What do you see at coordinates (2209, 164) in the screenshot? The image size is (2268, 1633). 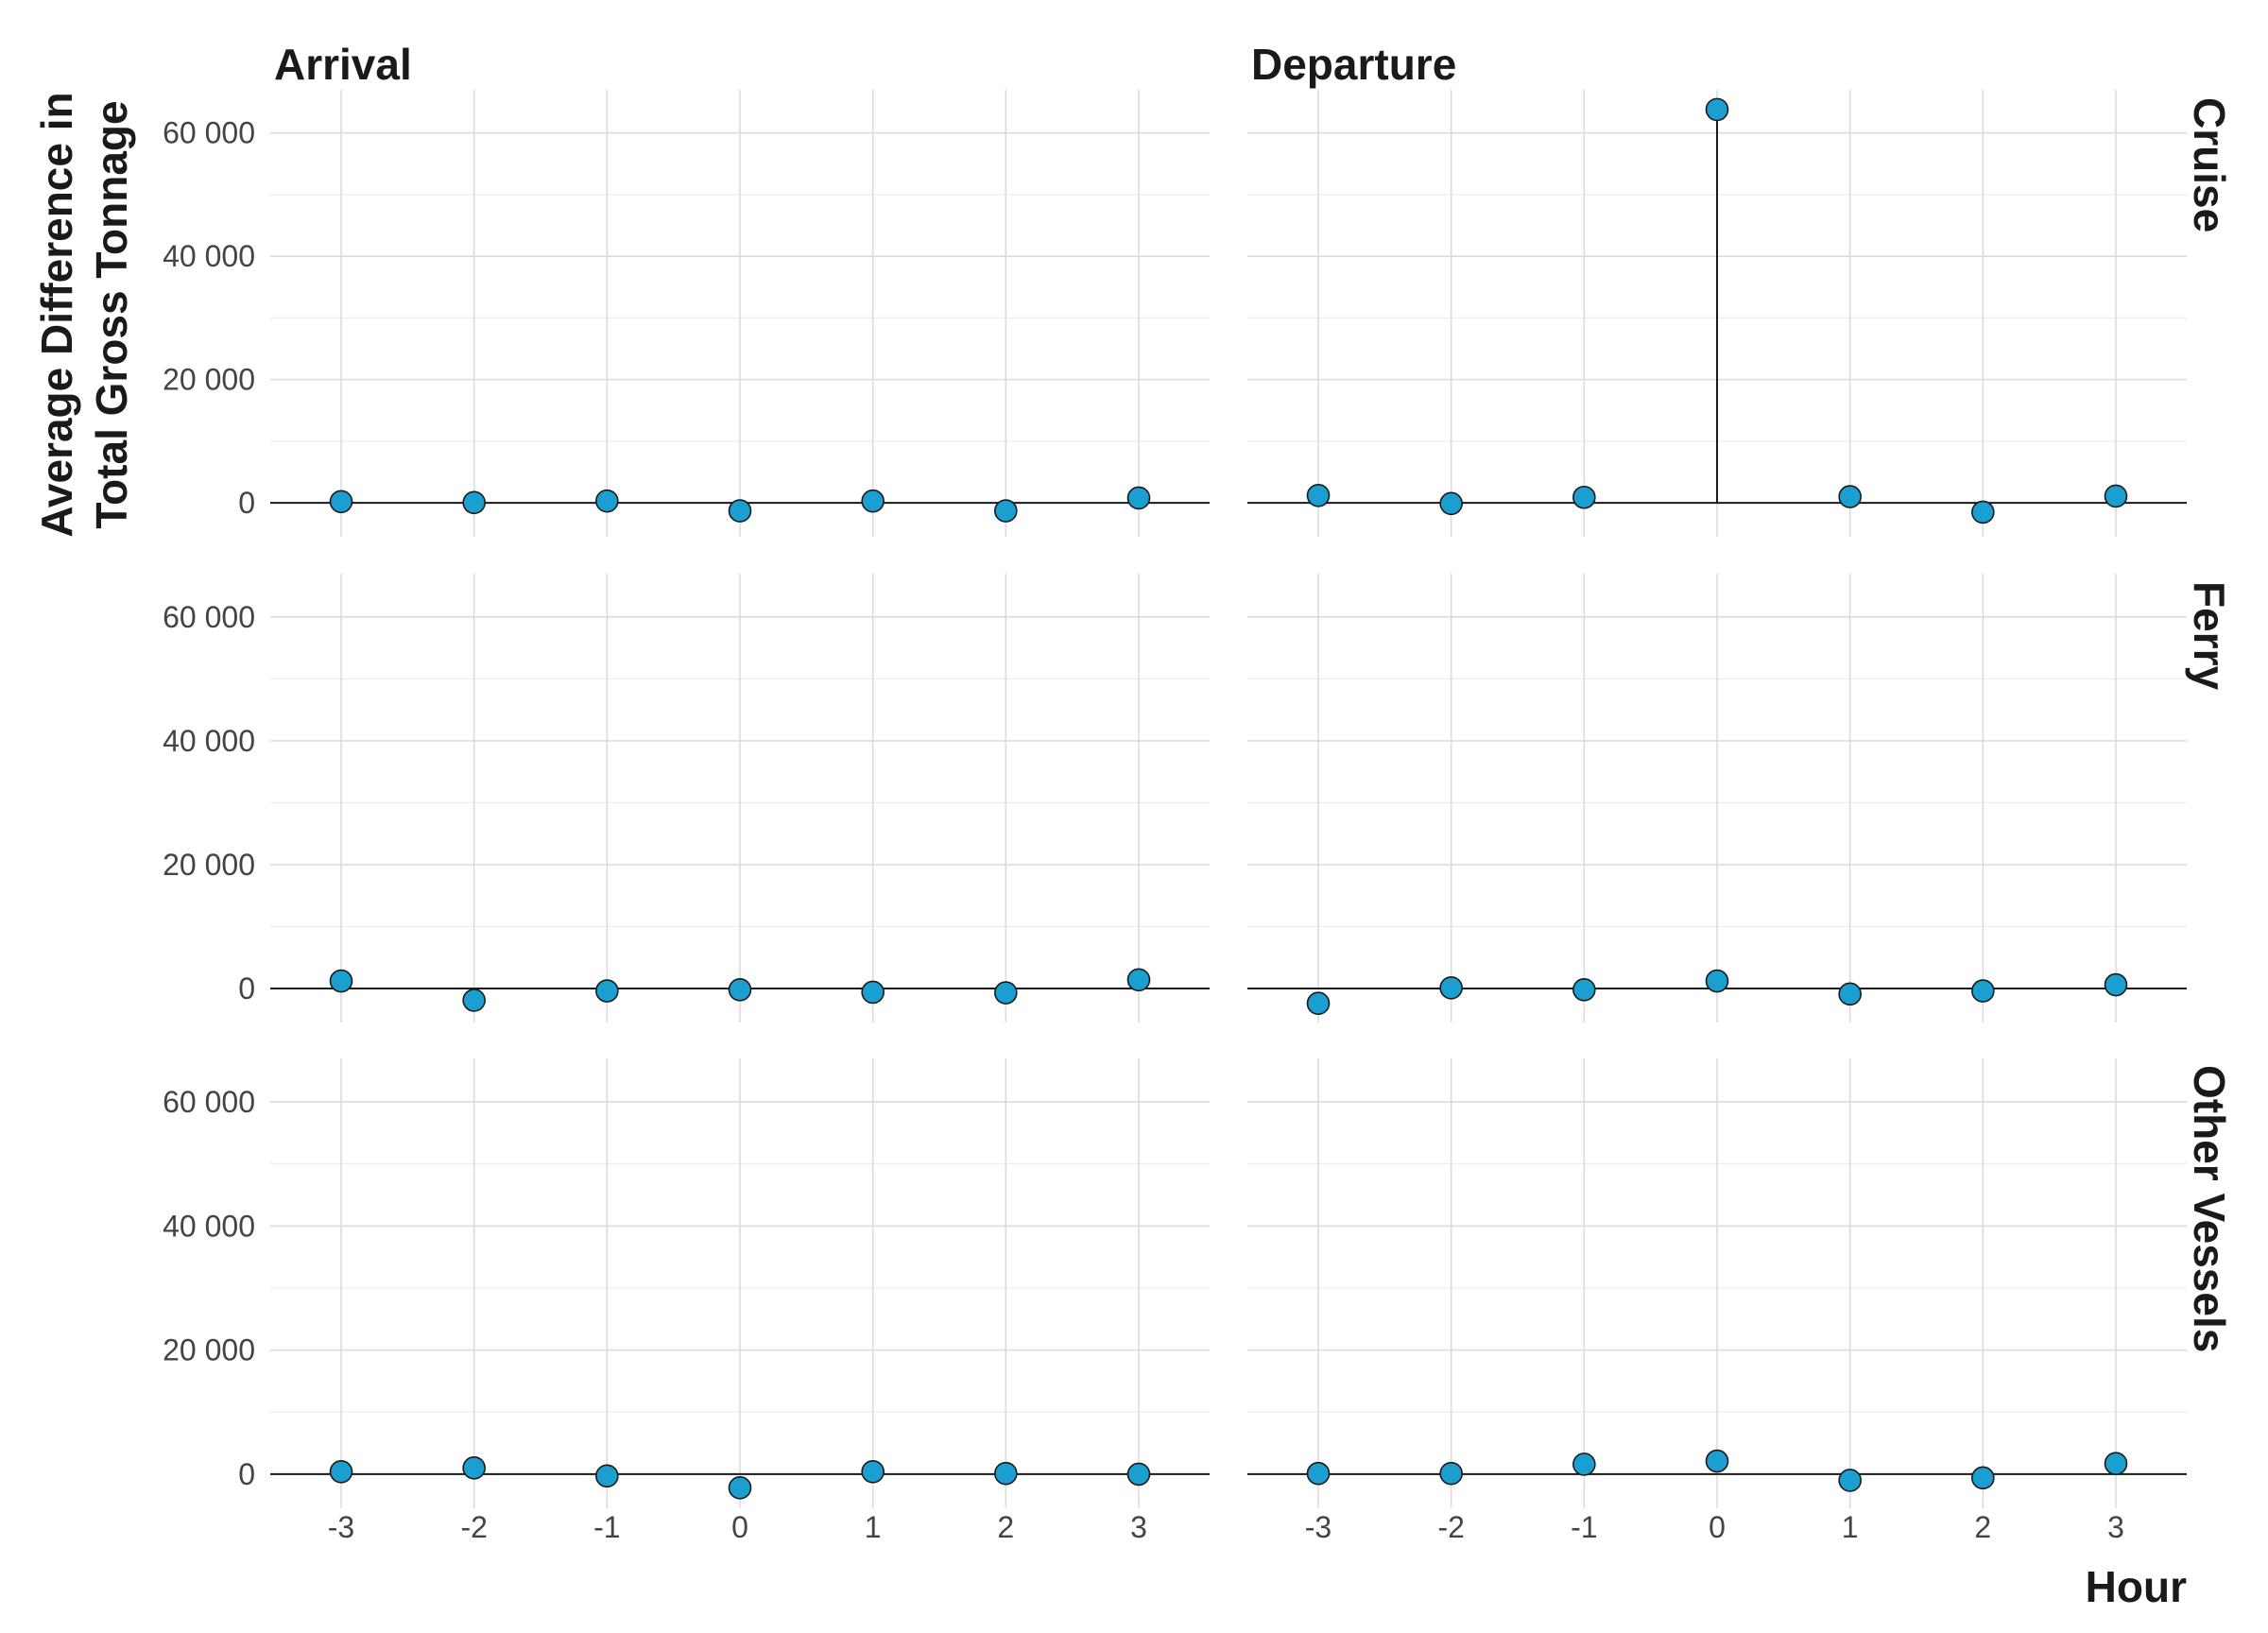 I see `row-title-cruise: Cruise` at bounding box center [2209, 164].